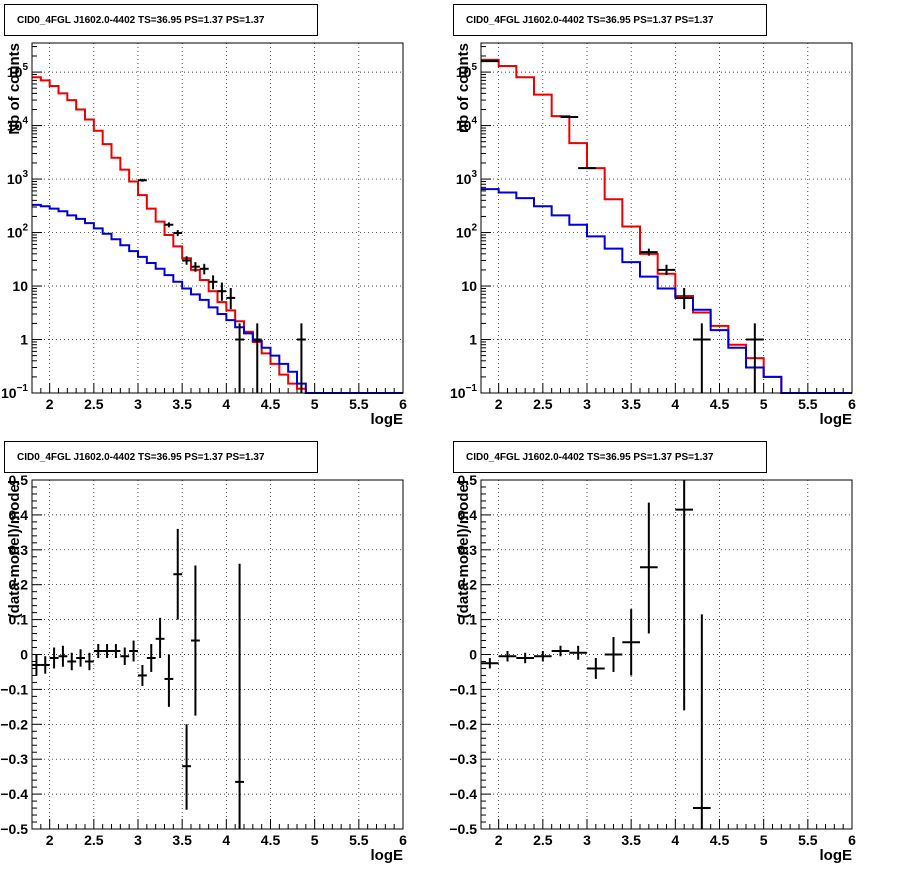 Image resolution: width=898 pixels, height=875 pixels. Describe the element at coordinates (463, 829) in the screenshot. I see `y-tick-label: −0.5` at that location.